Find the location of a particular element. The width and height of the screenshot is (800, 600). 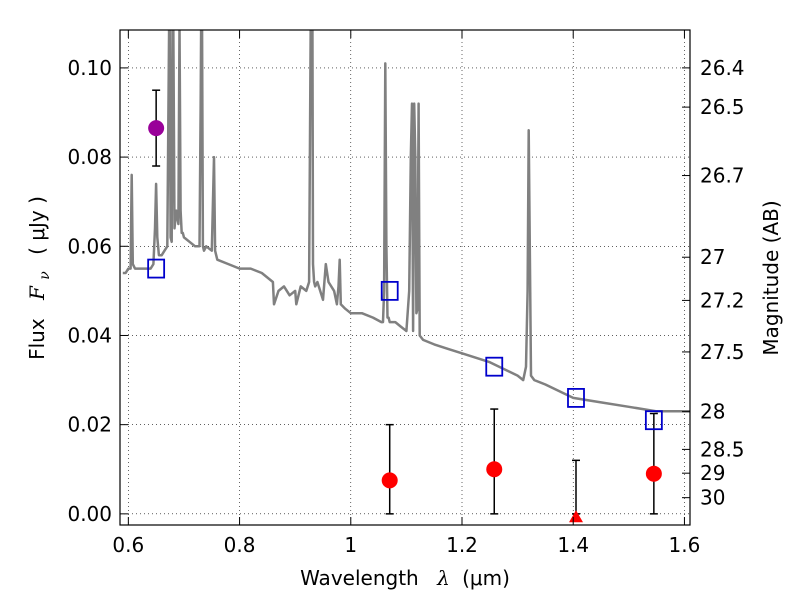

y-tick-label: 0.00 is located at coordinates (89, 514).